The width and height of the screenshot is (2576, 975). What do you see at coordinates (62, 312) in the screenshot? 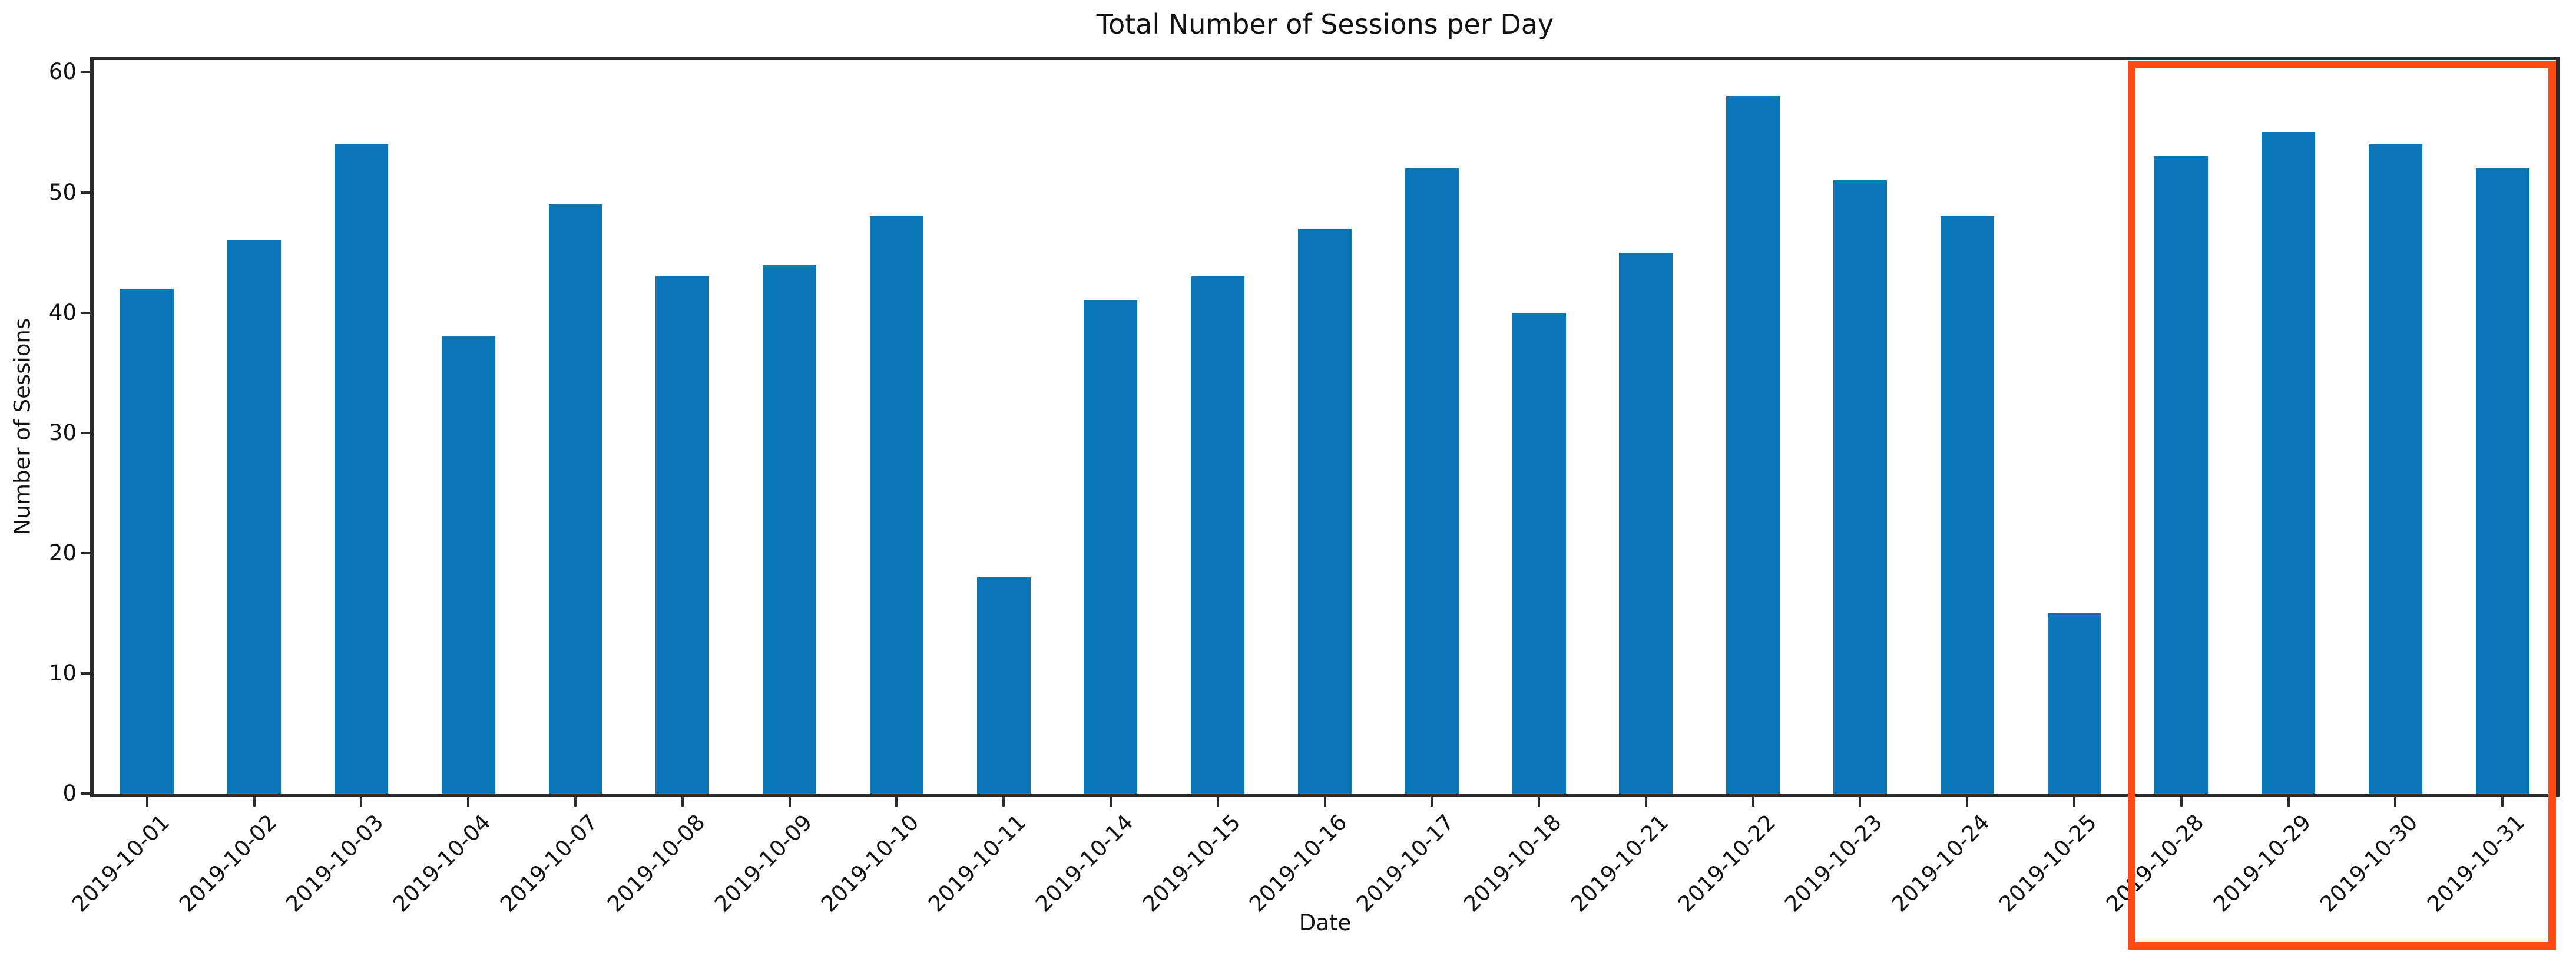
I see `y-tick-label: 40` at bounding box center [62, 312].